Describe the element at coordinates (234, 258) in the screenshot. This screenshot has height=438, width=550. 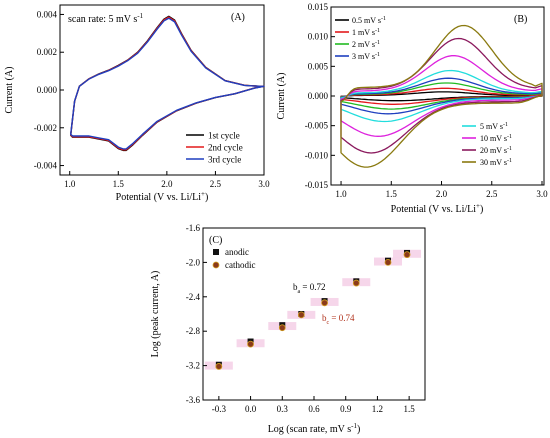
I see `panel-c-legend: anodic cathodic` at that location.